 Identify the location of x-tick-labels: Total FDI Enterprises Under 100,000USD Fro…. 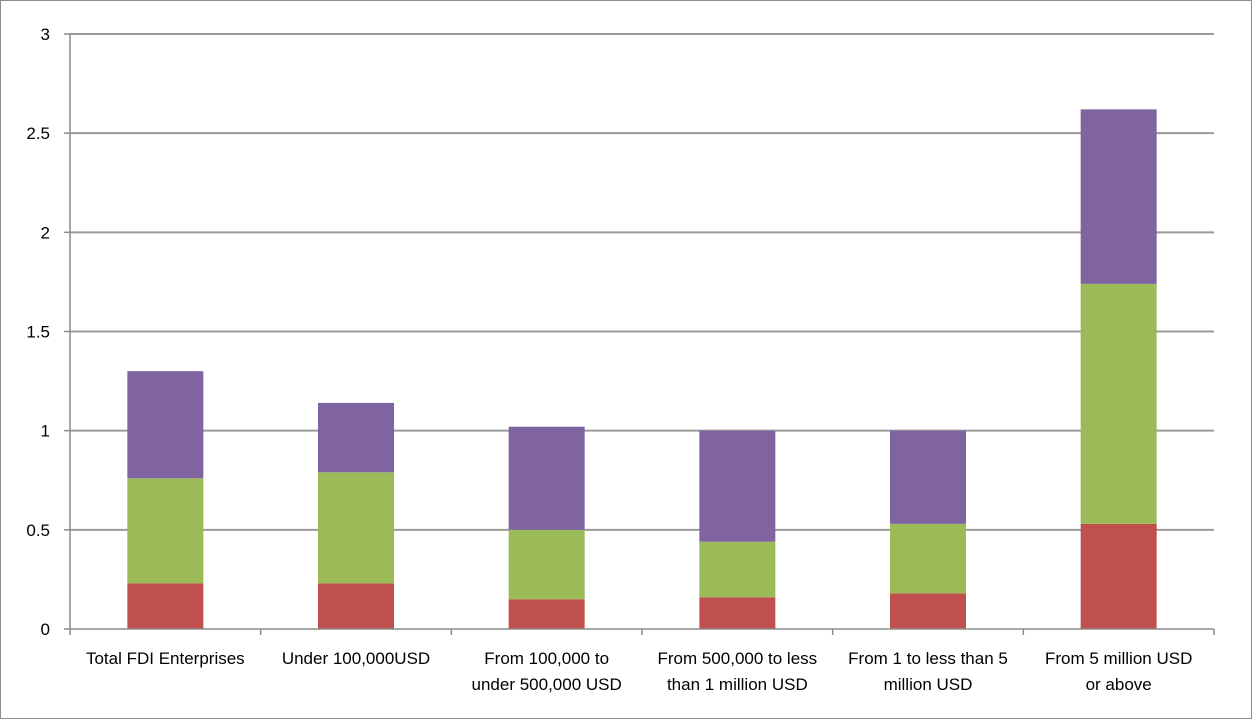
(639, 671).